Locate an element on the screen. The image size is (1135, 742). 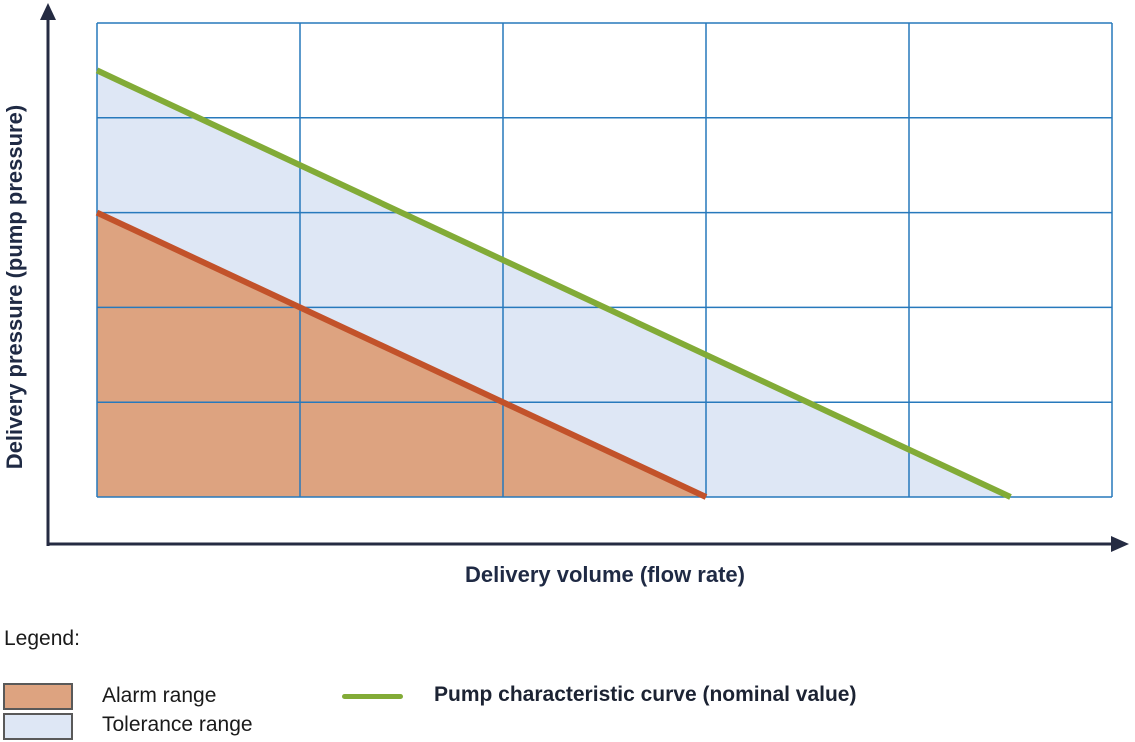
x-axis-label: Delivery volume (flow rate) is located at coordinates (605, 574).